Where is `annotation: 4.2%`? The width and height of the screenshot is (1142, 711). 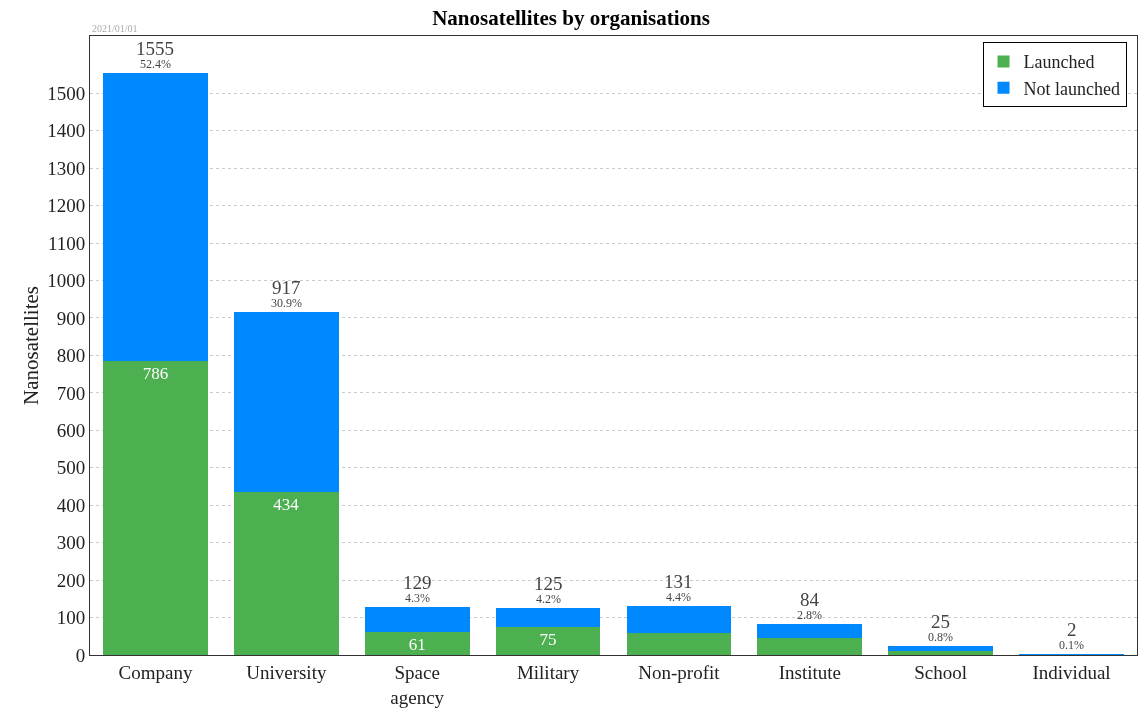
annotation: 4.2% is located at coordinates (548, 599).